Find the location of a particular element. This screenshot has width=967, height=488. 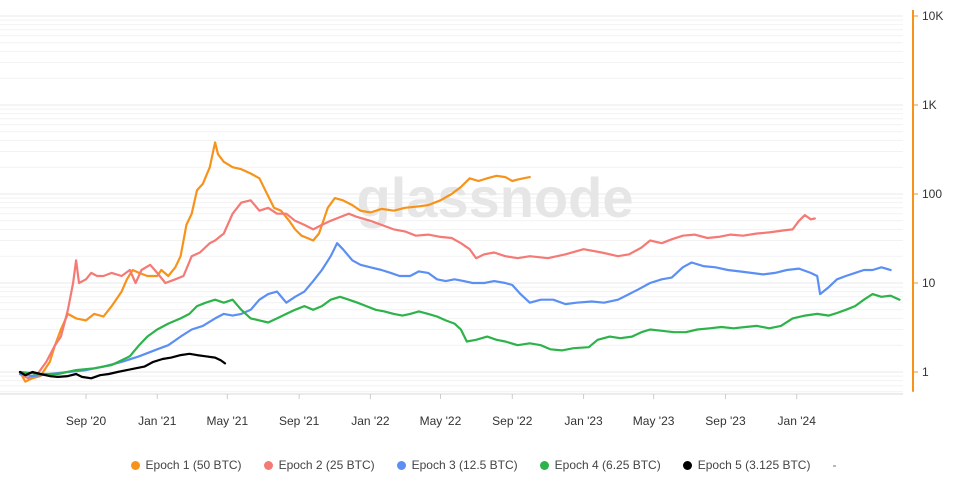

x-tick-label: Sep '23 is located at coordinates (725, 421).